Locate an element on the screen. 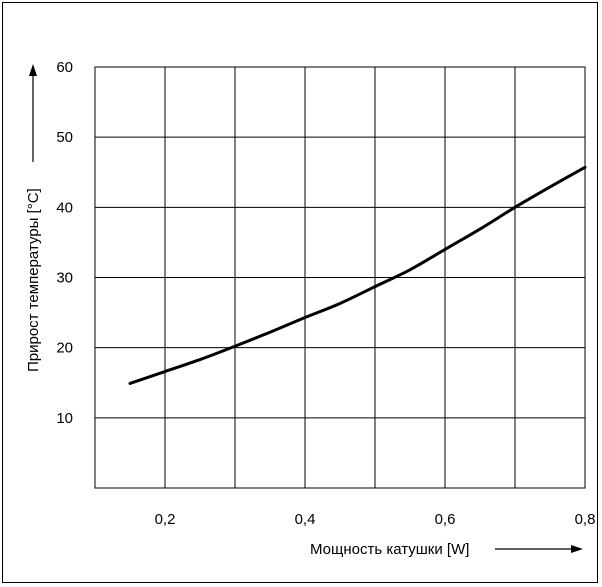 This screenshot has height=587, width=602. x-axis-label-group: Мощность катушки [W] is located at coordinates (446, 549).